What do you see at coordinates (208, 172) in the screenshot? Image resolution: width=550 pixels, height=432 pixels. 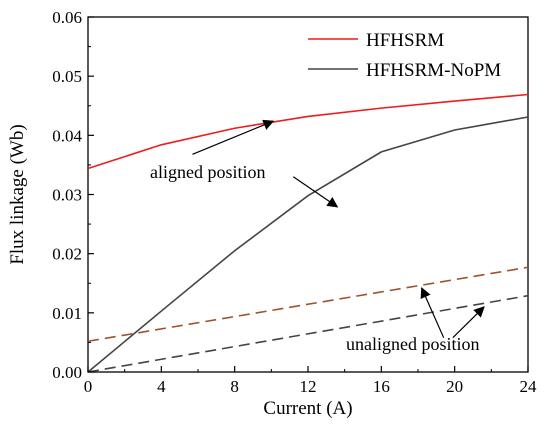 I see `annotation-label: aligned position` at bounding box center [208, 172].